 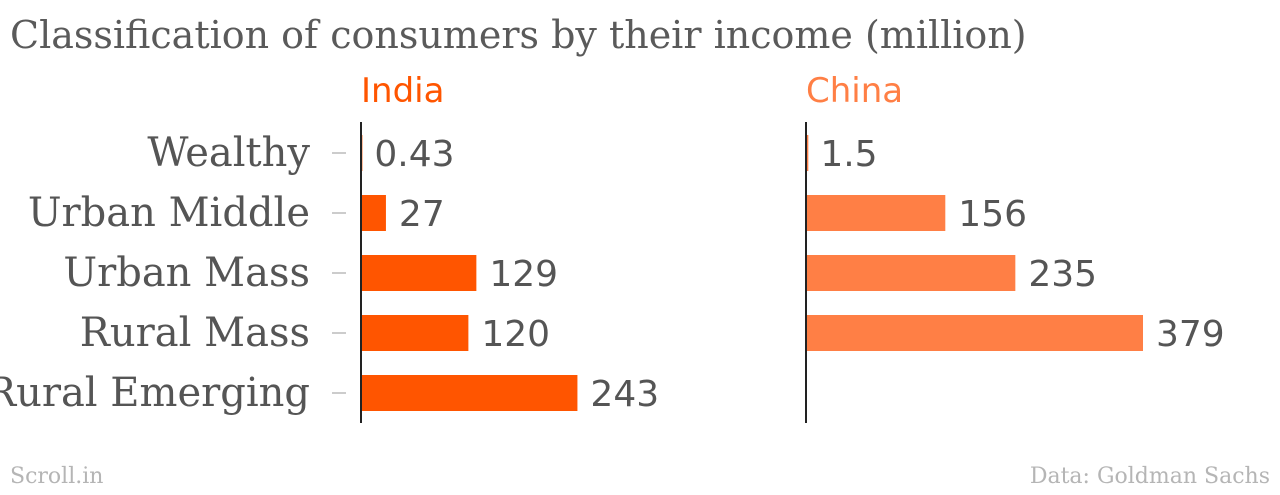 What do you see at coordinates (523, 274) in the screenshot?
I see `value-label-india-urban-mass: 129` at bounding box center [523, 274].